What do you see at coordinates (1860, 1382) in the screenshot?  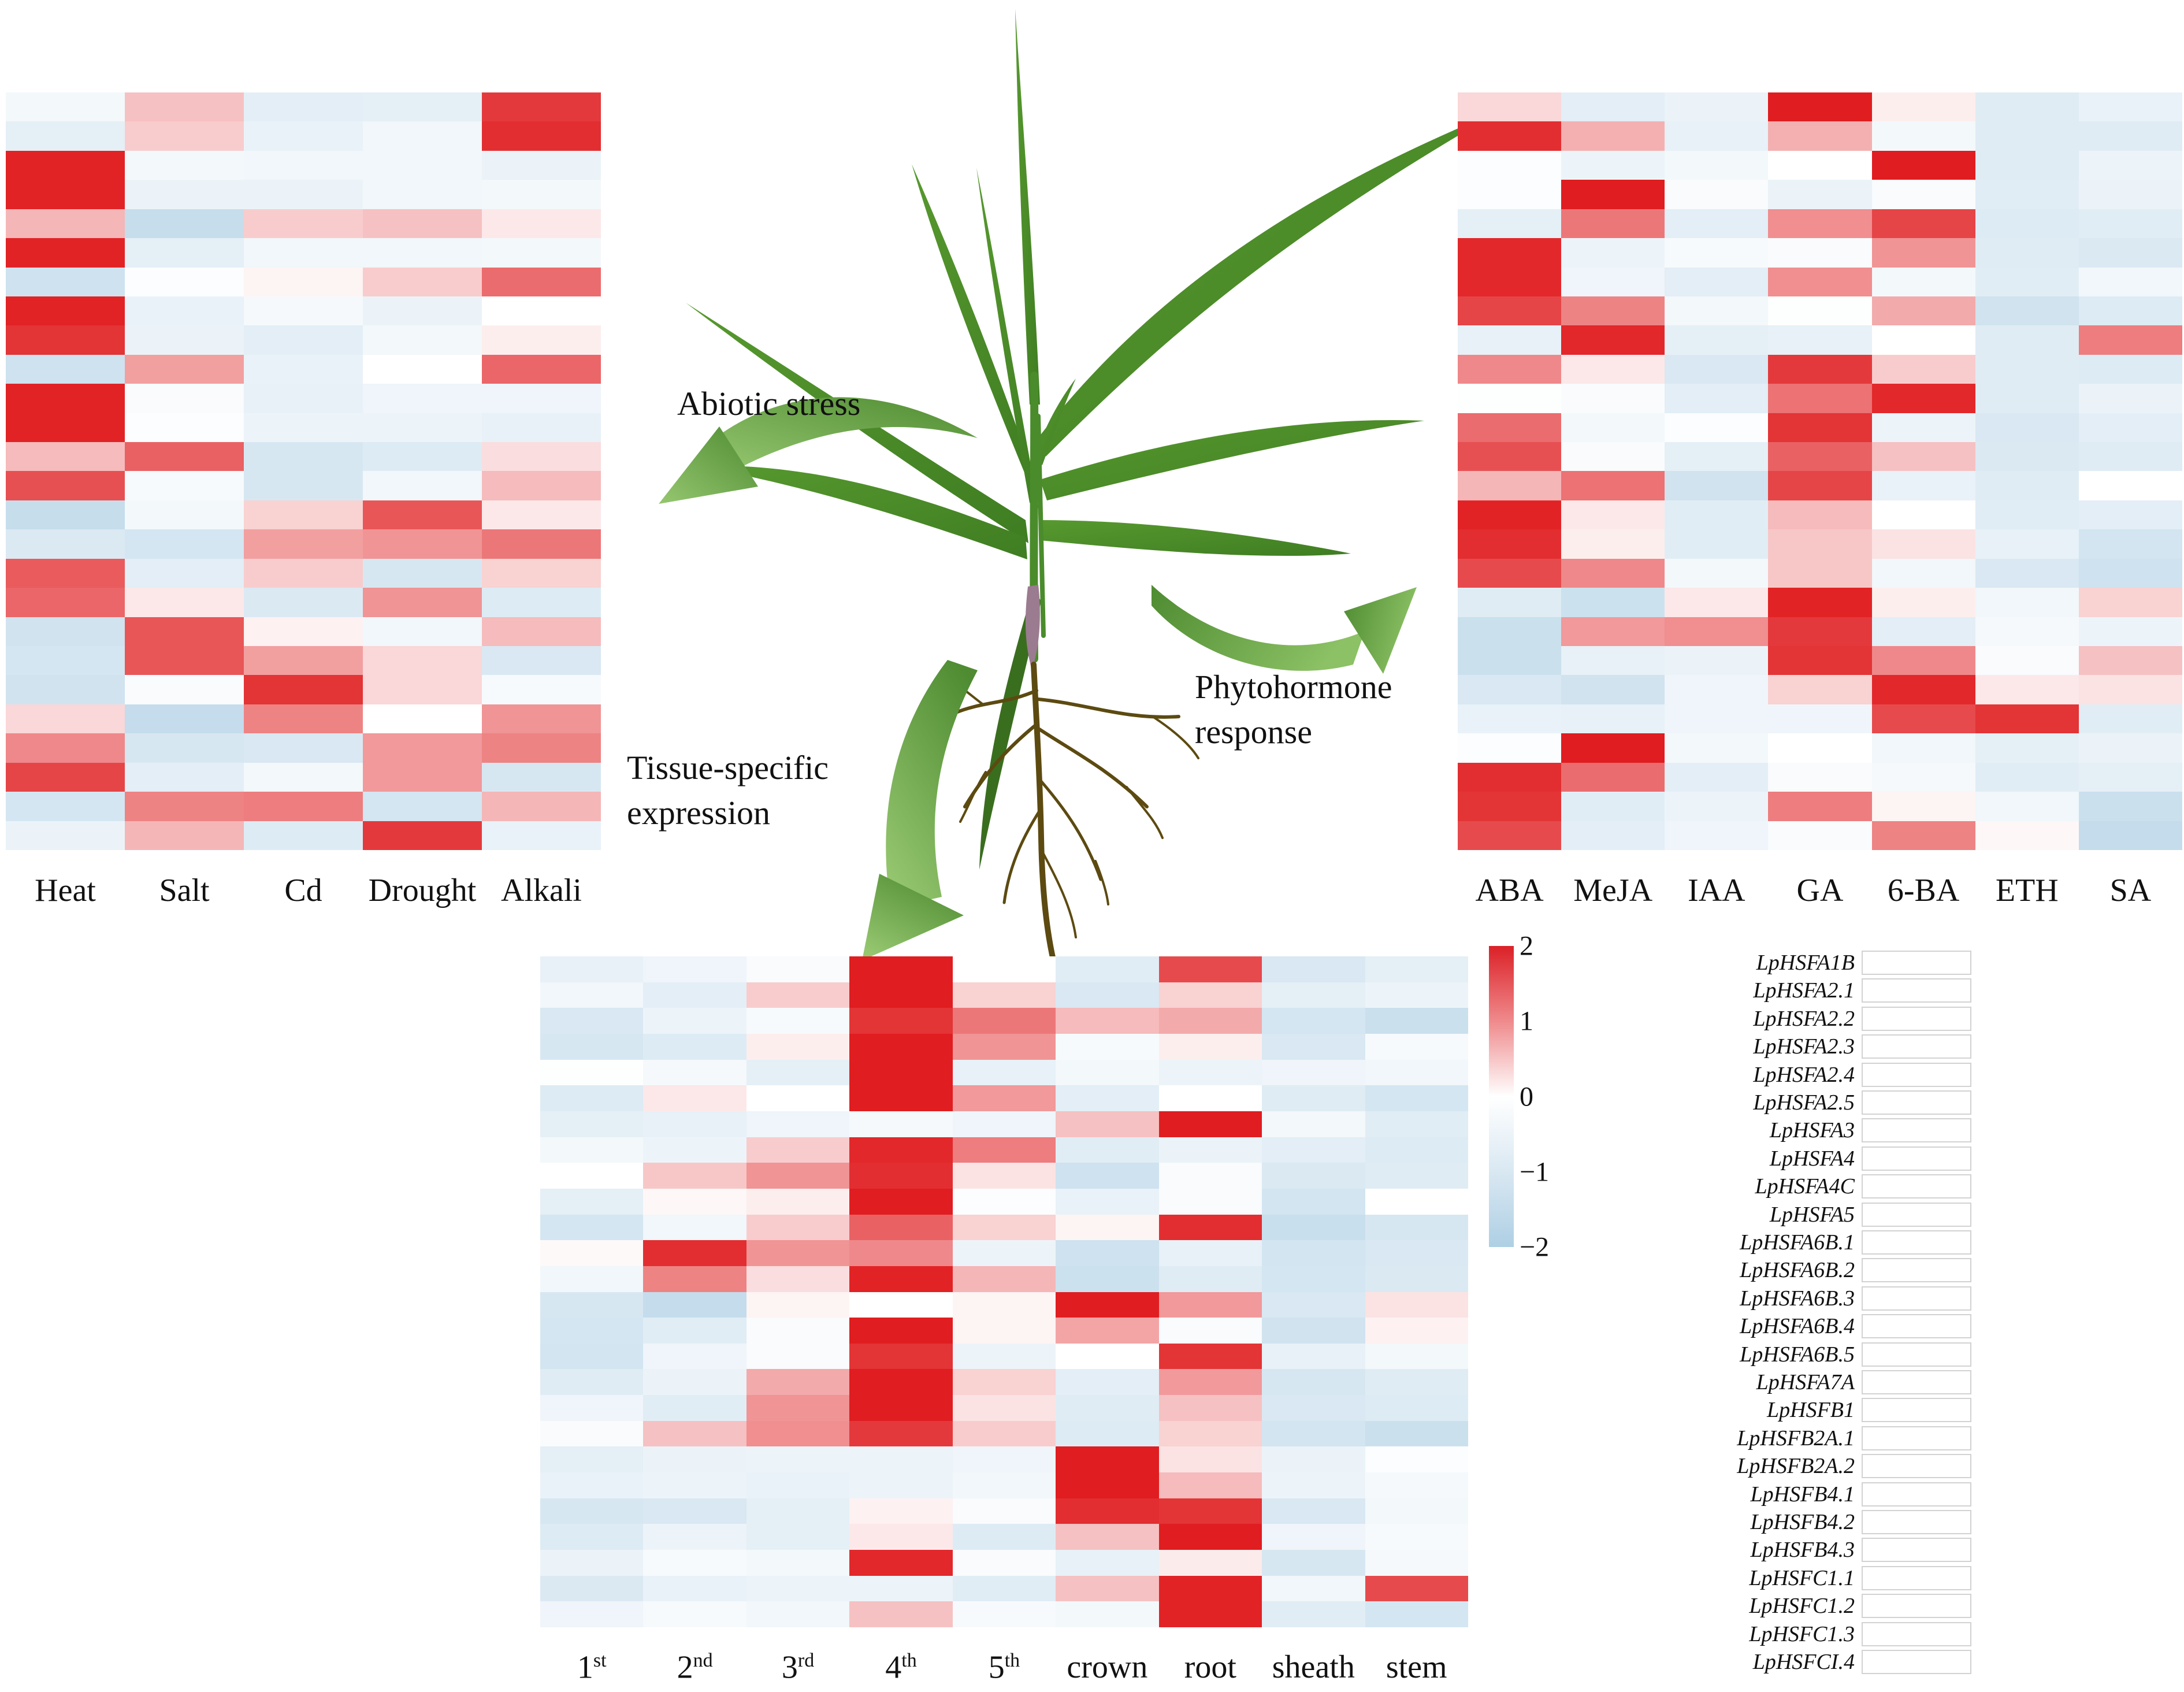 I see `gene-list-row: LpHSFA7A` at bounding box center [1860, 1382].